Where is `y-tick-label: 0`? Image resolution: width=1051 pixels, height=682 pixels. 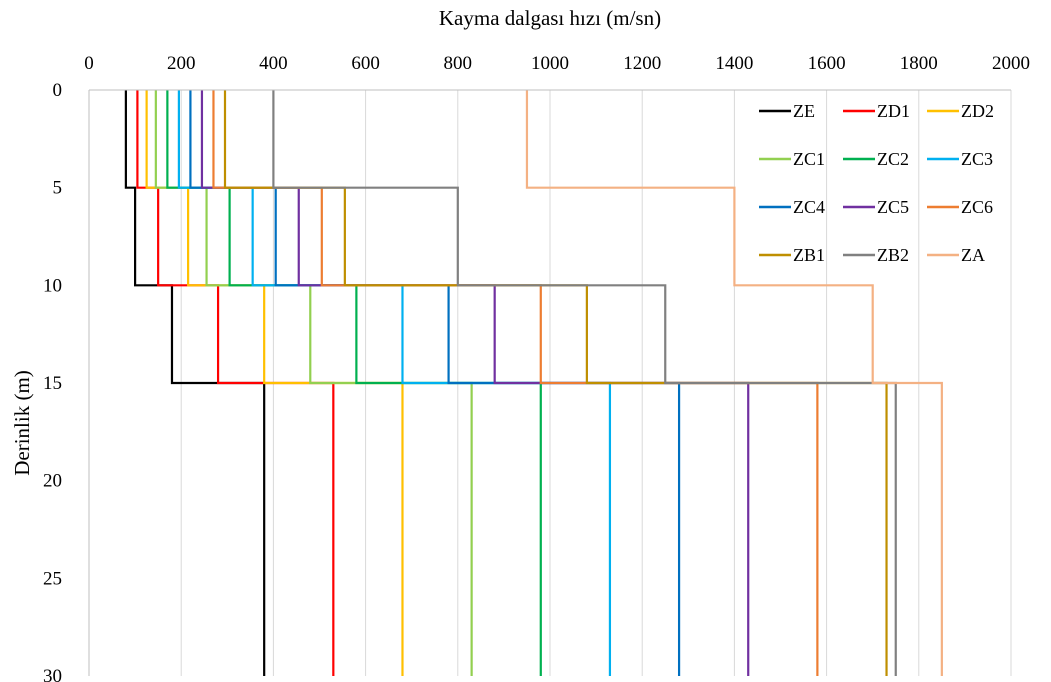
y-tick-label: 0 is located at coordinates (58, 90).